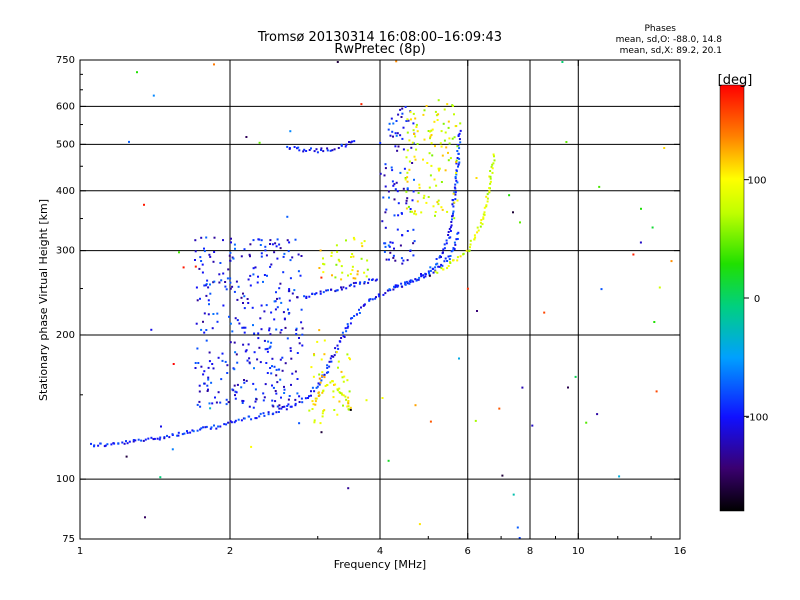 The width and height of the screenshot is (800, 600). I want to click on y-tick-label: 200, so click(65, 335).